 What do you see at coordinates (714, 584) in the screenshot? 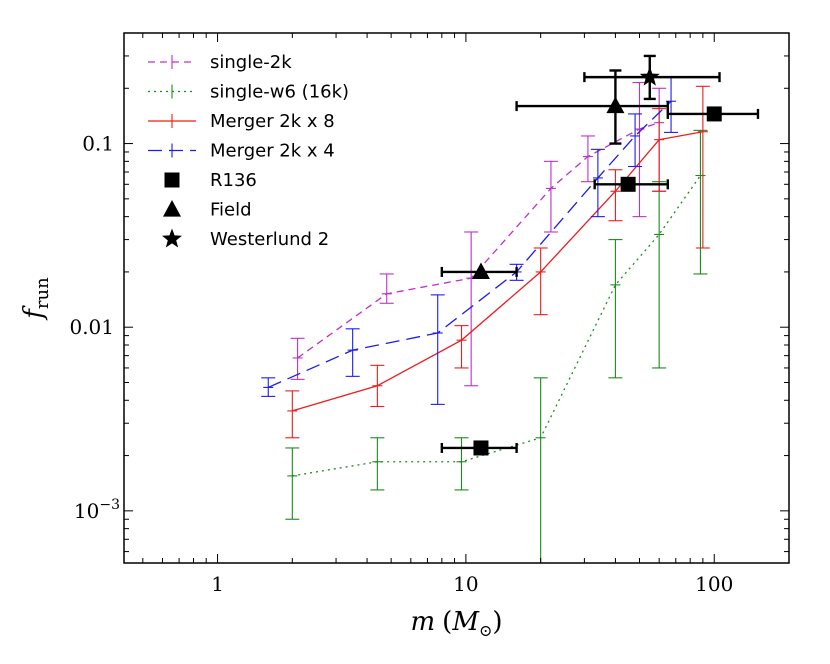
I see `x-tick-label: 100` at bounding box center [714, 584].